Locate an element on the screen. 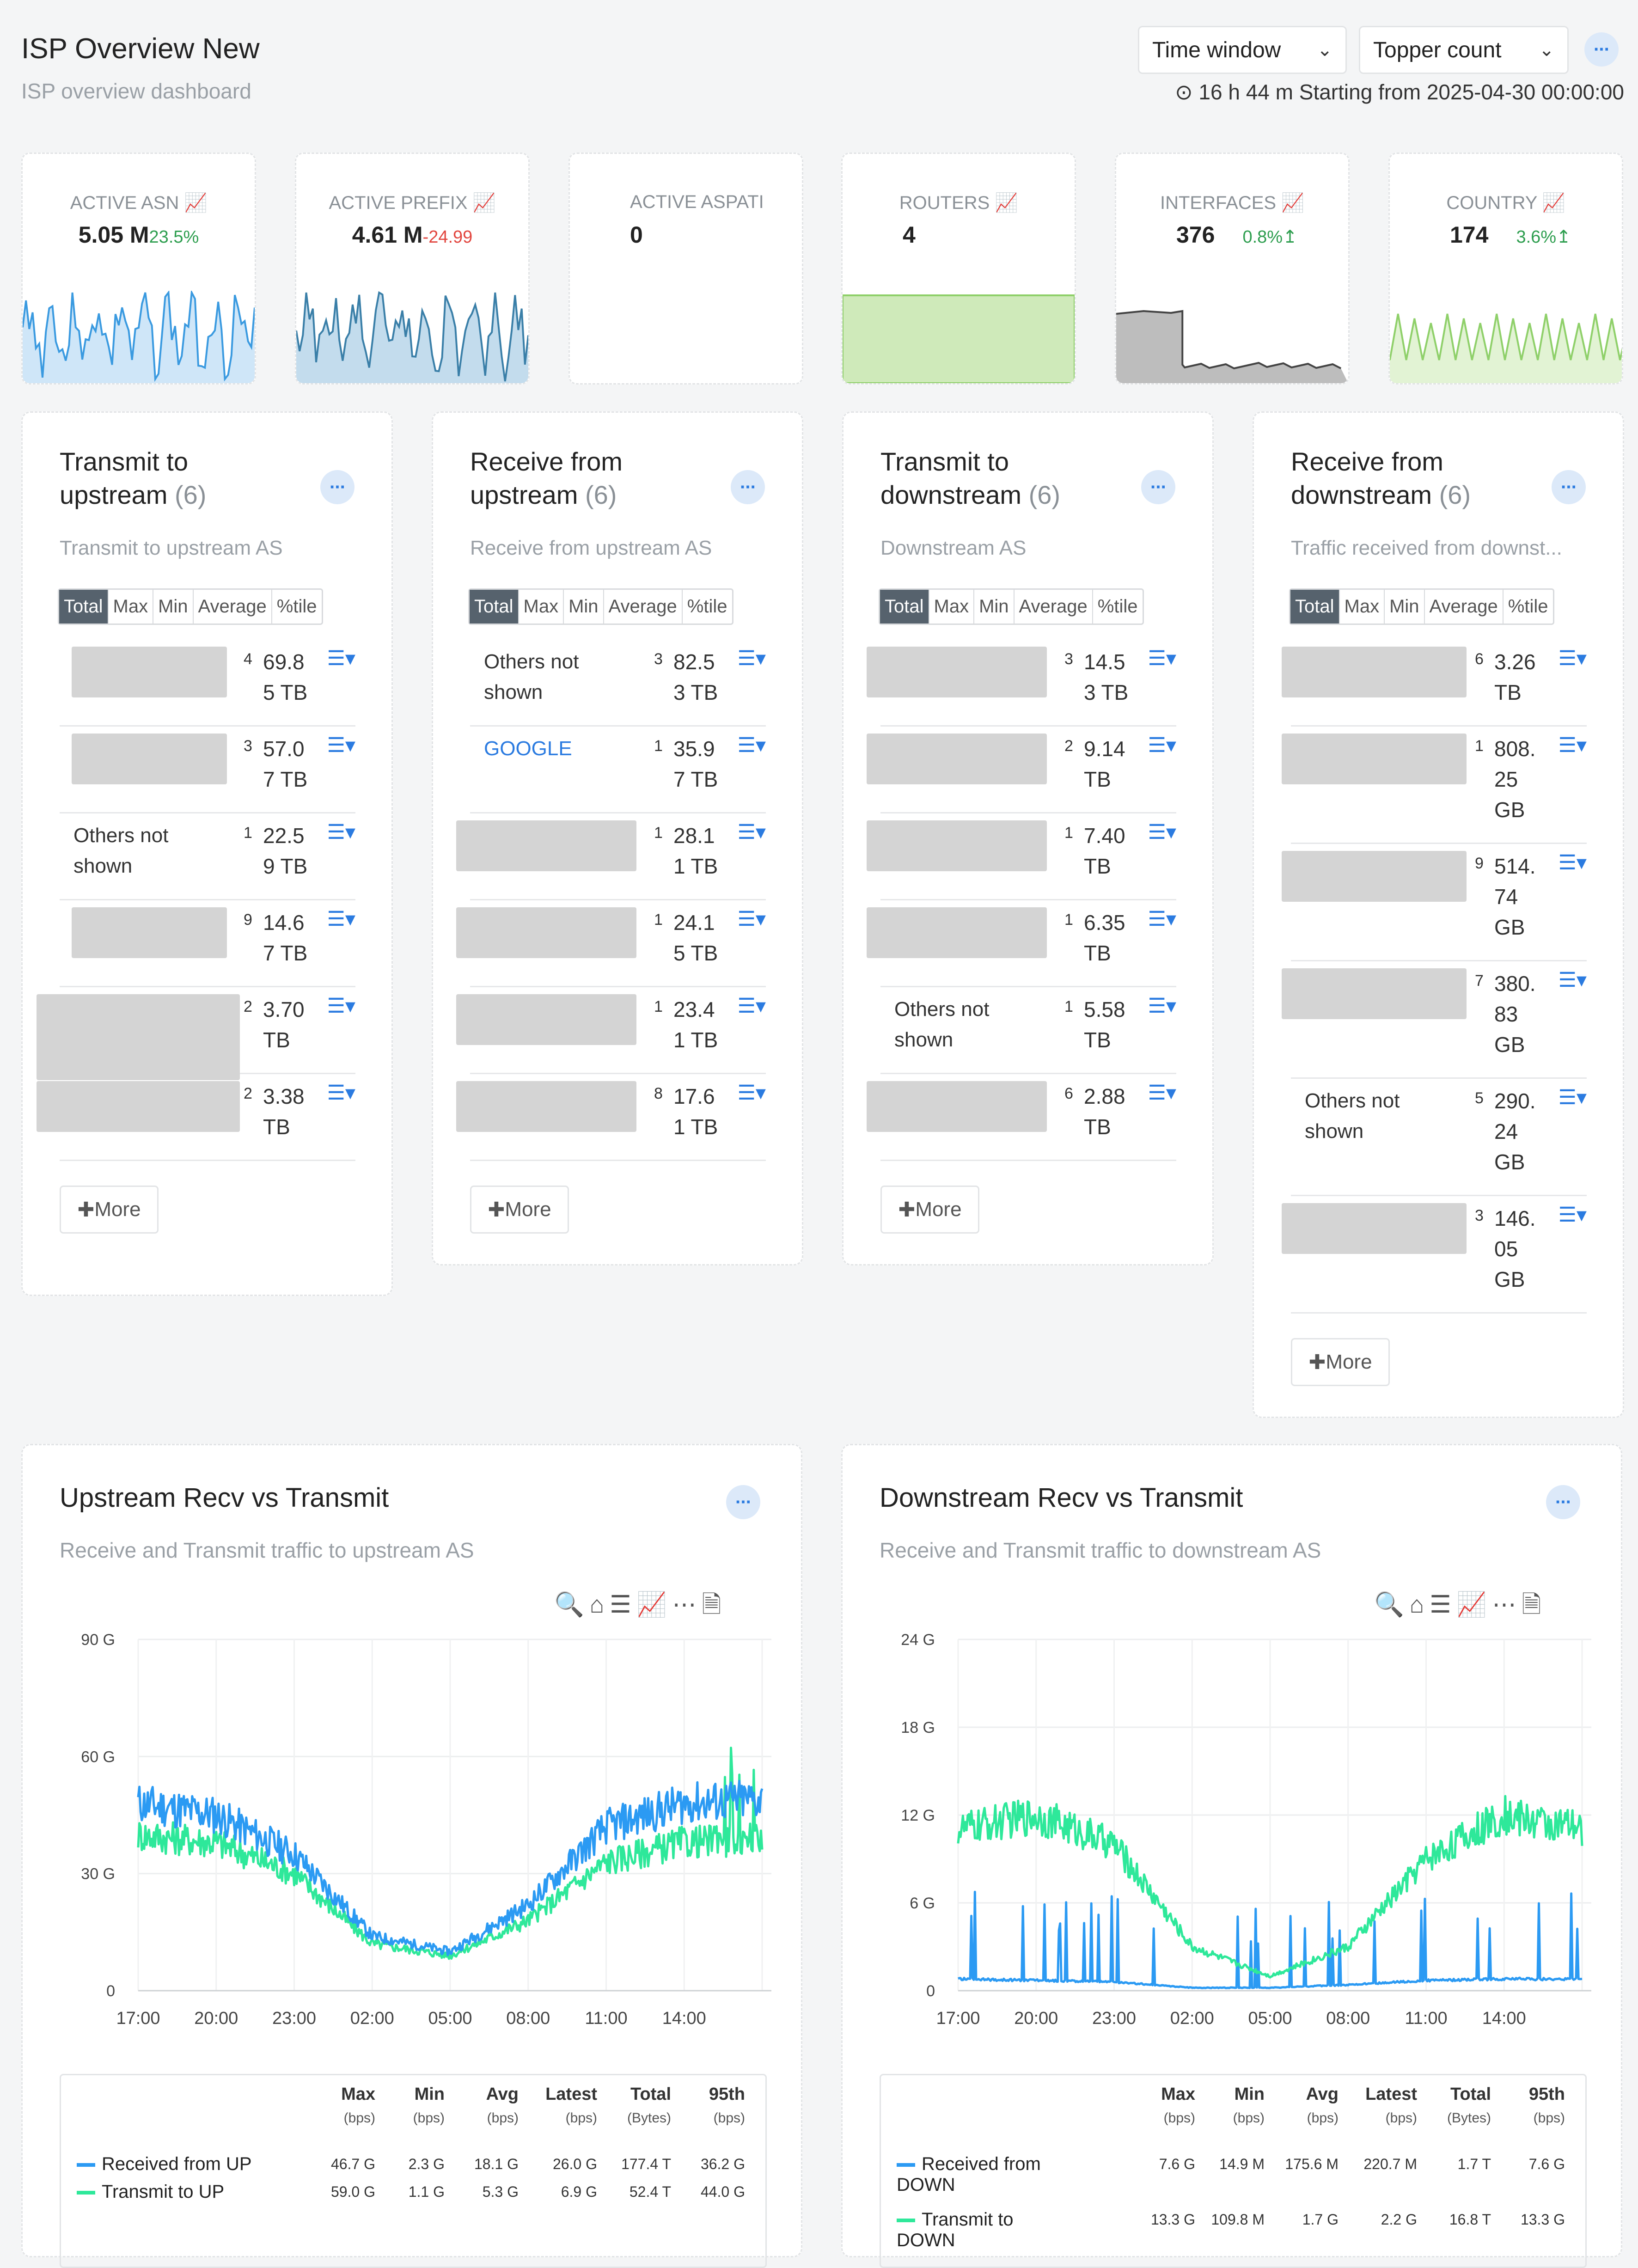 The image size is (1638, 2268). list-item: 9 514. 74 GB ☰▾ is located at coordinates (1434, 902).